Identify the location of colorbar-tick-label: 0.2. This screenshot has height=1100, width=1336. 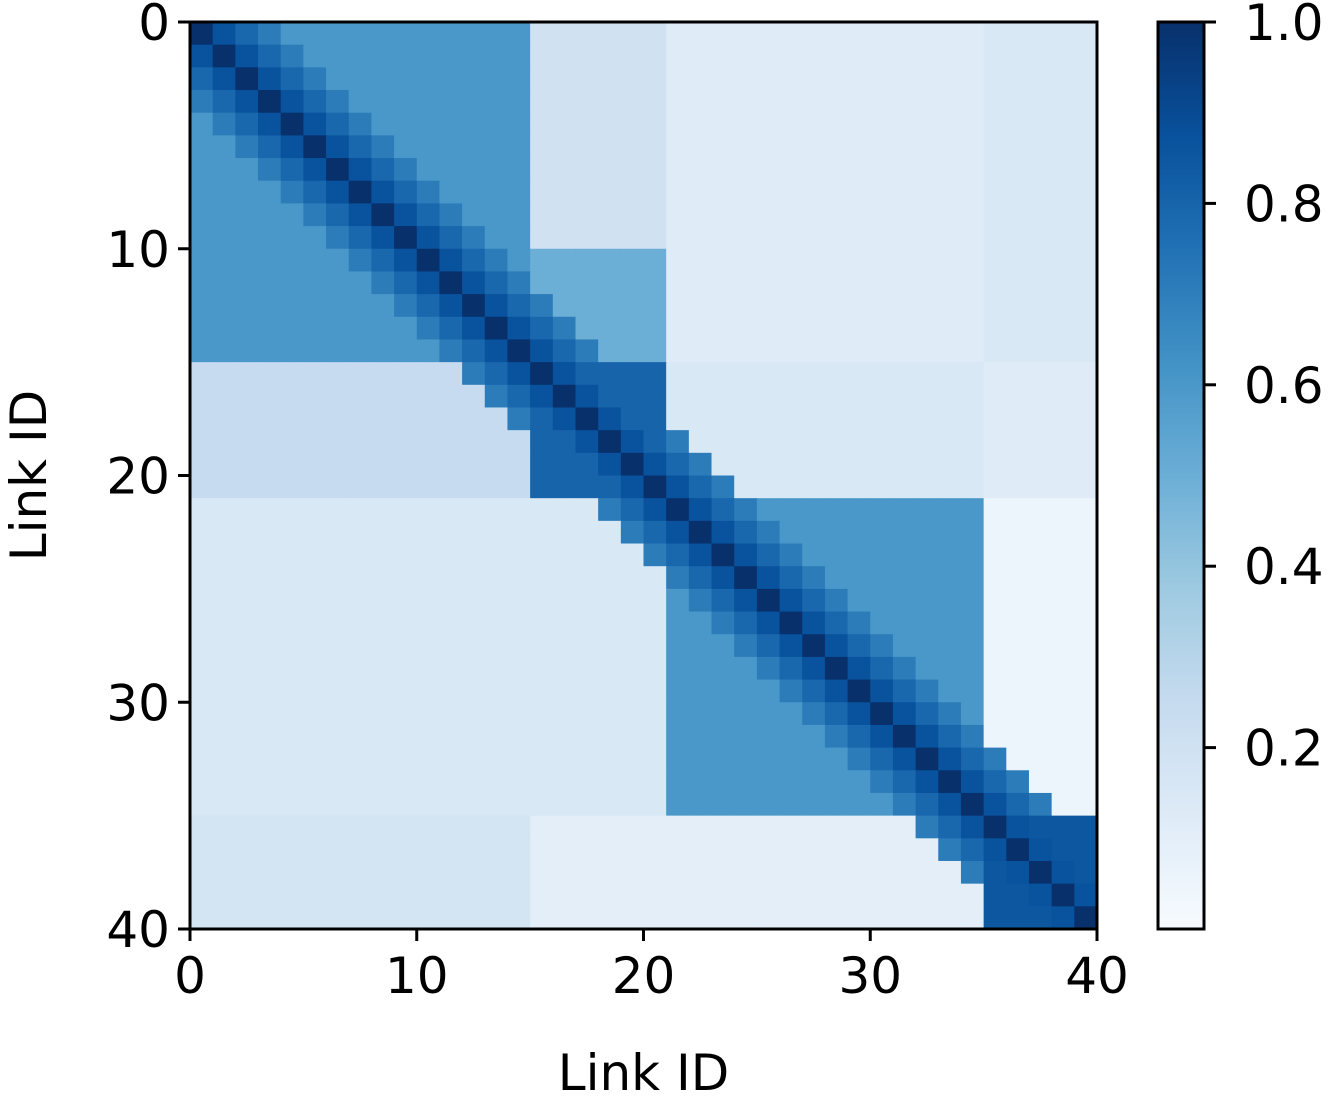
(1284, 749).